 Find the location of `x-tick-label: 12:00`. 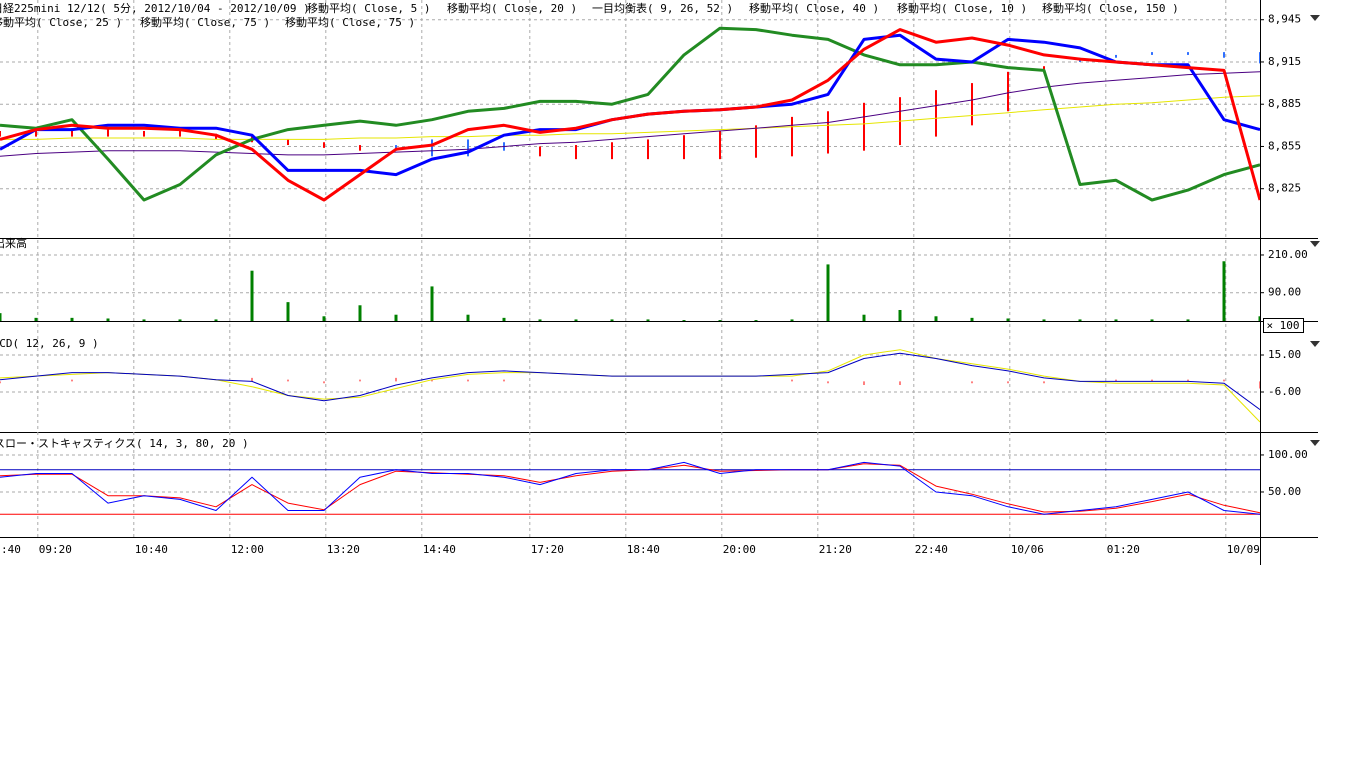

x-tick-label: 12:00 is located at coordinates (247, 549).